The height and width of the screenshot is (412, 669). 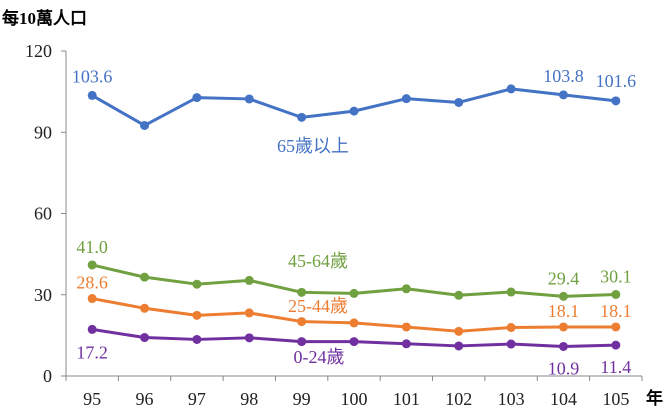 I want to click on data-label: 101.6, so click(x=616, y=81).